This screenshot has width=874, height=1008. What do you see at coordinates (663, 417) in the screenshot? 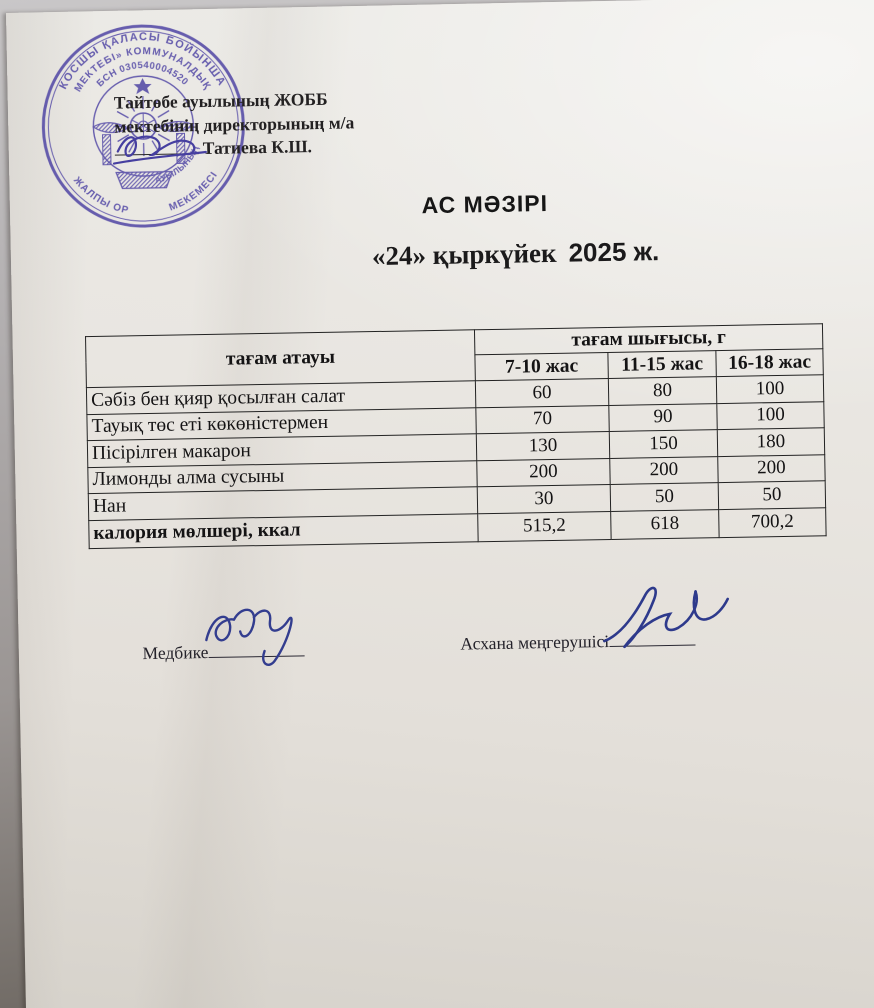
I see `dish-portion: 90` at bounding box center [663, 417].